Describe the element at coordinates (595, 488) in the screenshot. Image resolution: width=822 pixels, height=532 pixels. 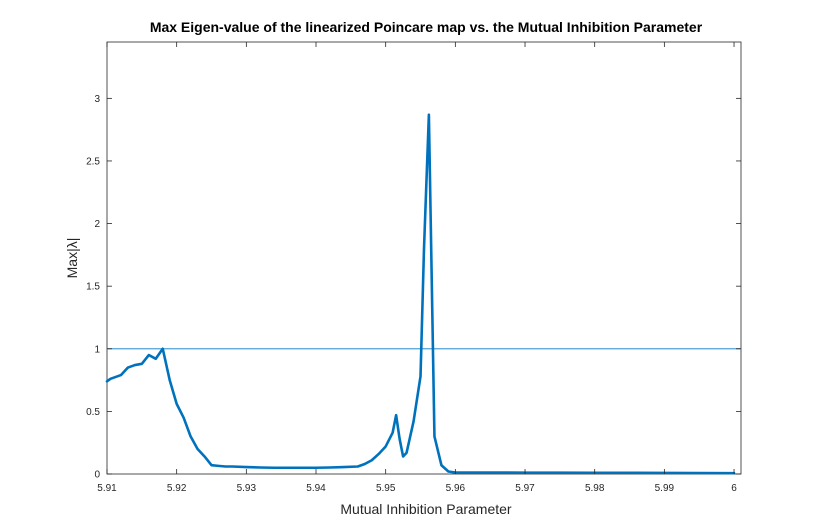
I see `x-tick-label: 5.98` at that location.